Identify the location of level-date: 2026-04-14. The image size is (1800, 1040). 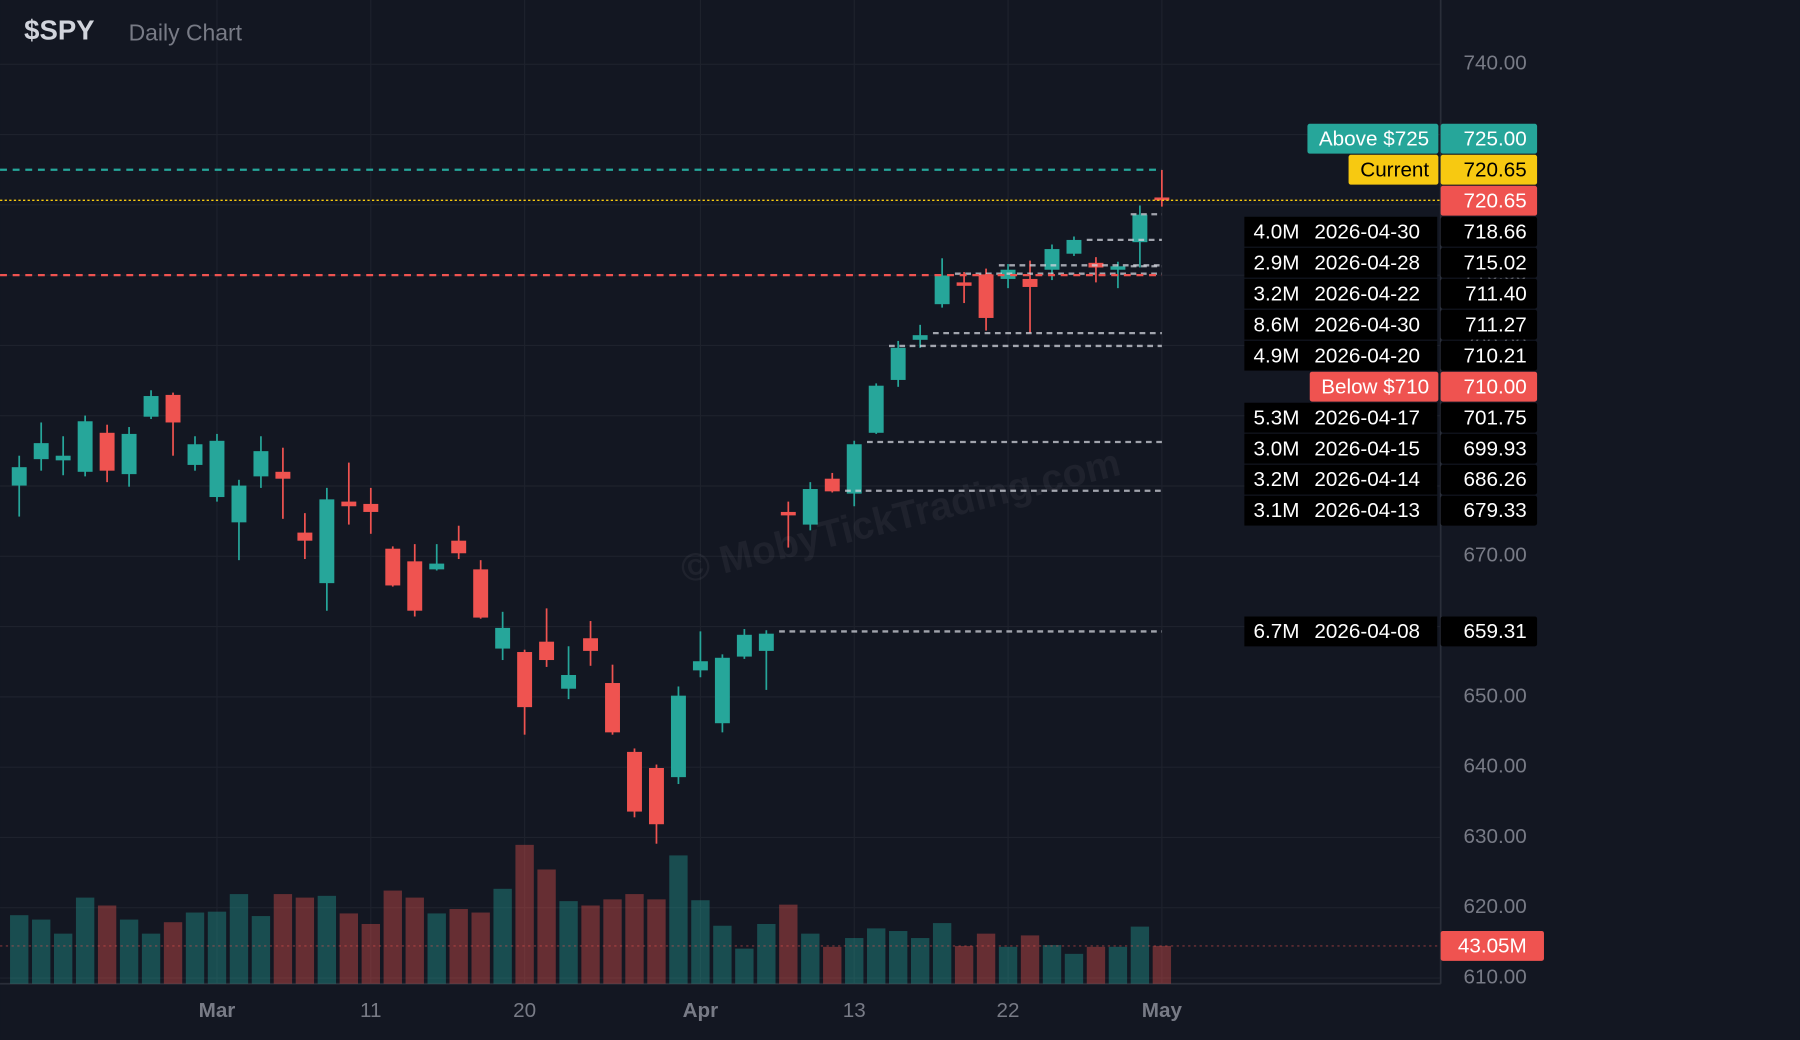
(1367, 479).